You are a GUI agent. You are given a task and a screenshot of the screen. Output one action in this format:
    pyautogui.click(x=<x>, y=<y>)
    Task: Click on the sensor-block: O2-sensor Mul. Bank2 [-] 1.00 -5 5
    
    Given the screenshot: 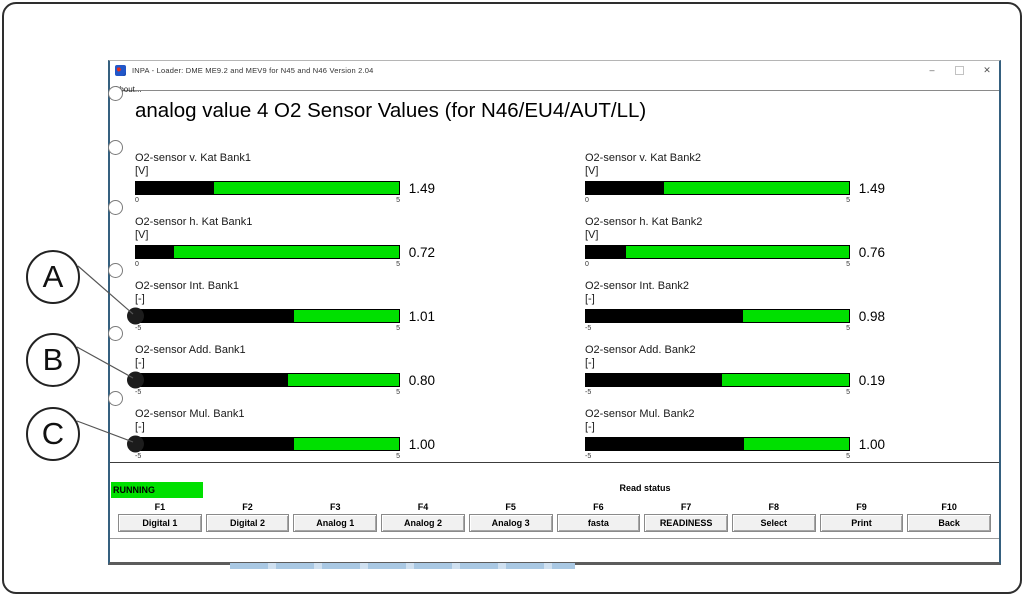 What is the action you would take?
    pyautogui.click(x=735, y=434)
    